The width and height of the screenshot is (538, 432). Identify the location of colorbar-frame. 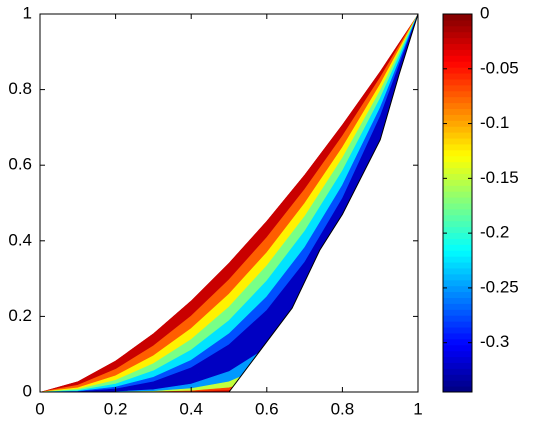
(457, 203).